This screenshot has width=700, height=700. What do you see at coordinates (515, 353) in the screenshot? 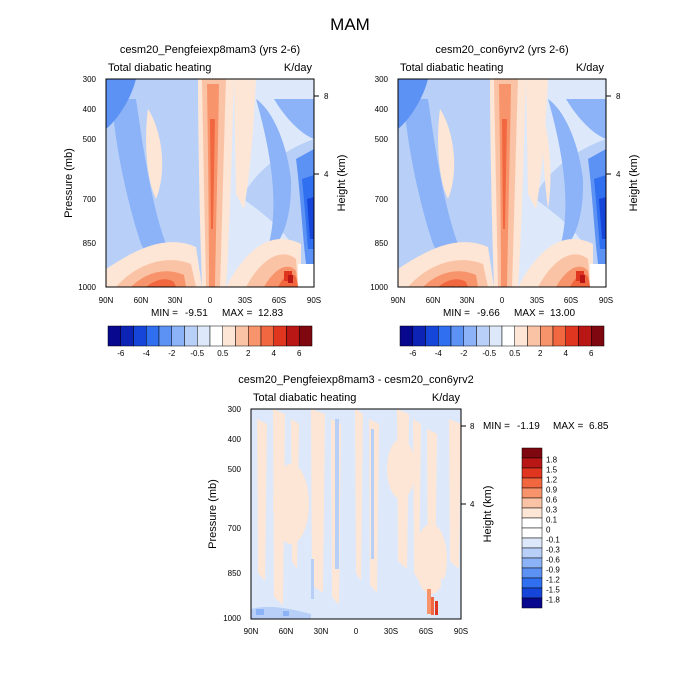
I see `panel-2-cbar-label: 0.5` at bounding box center [515, 353].